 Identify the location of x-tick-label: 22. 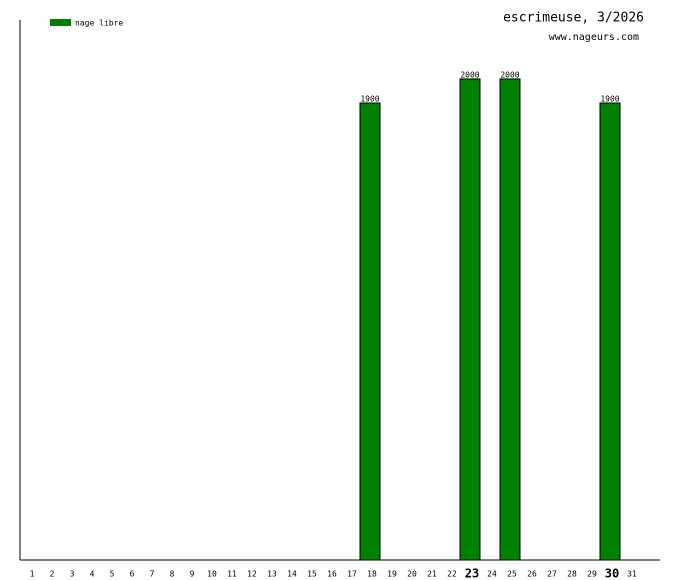
(452, 574).